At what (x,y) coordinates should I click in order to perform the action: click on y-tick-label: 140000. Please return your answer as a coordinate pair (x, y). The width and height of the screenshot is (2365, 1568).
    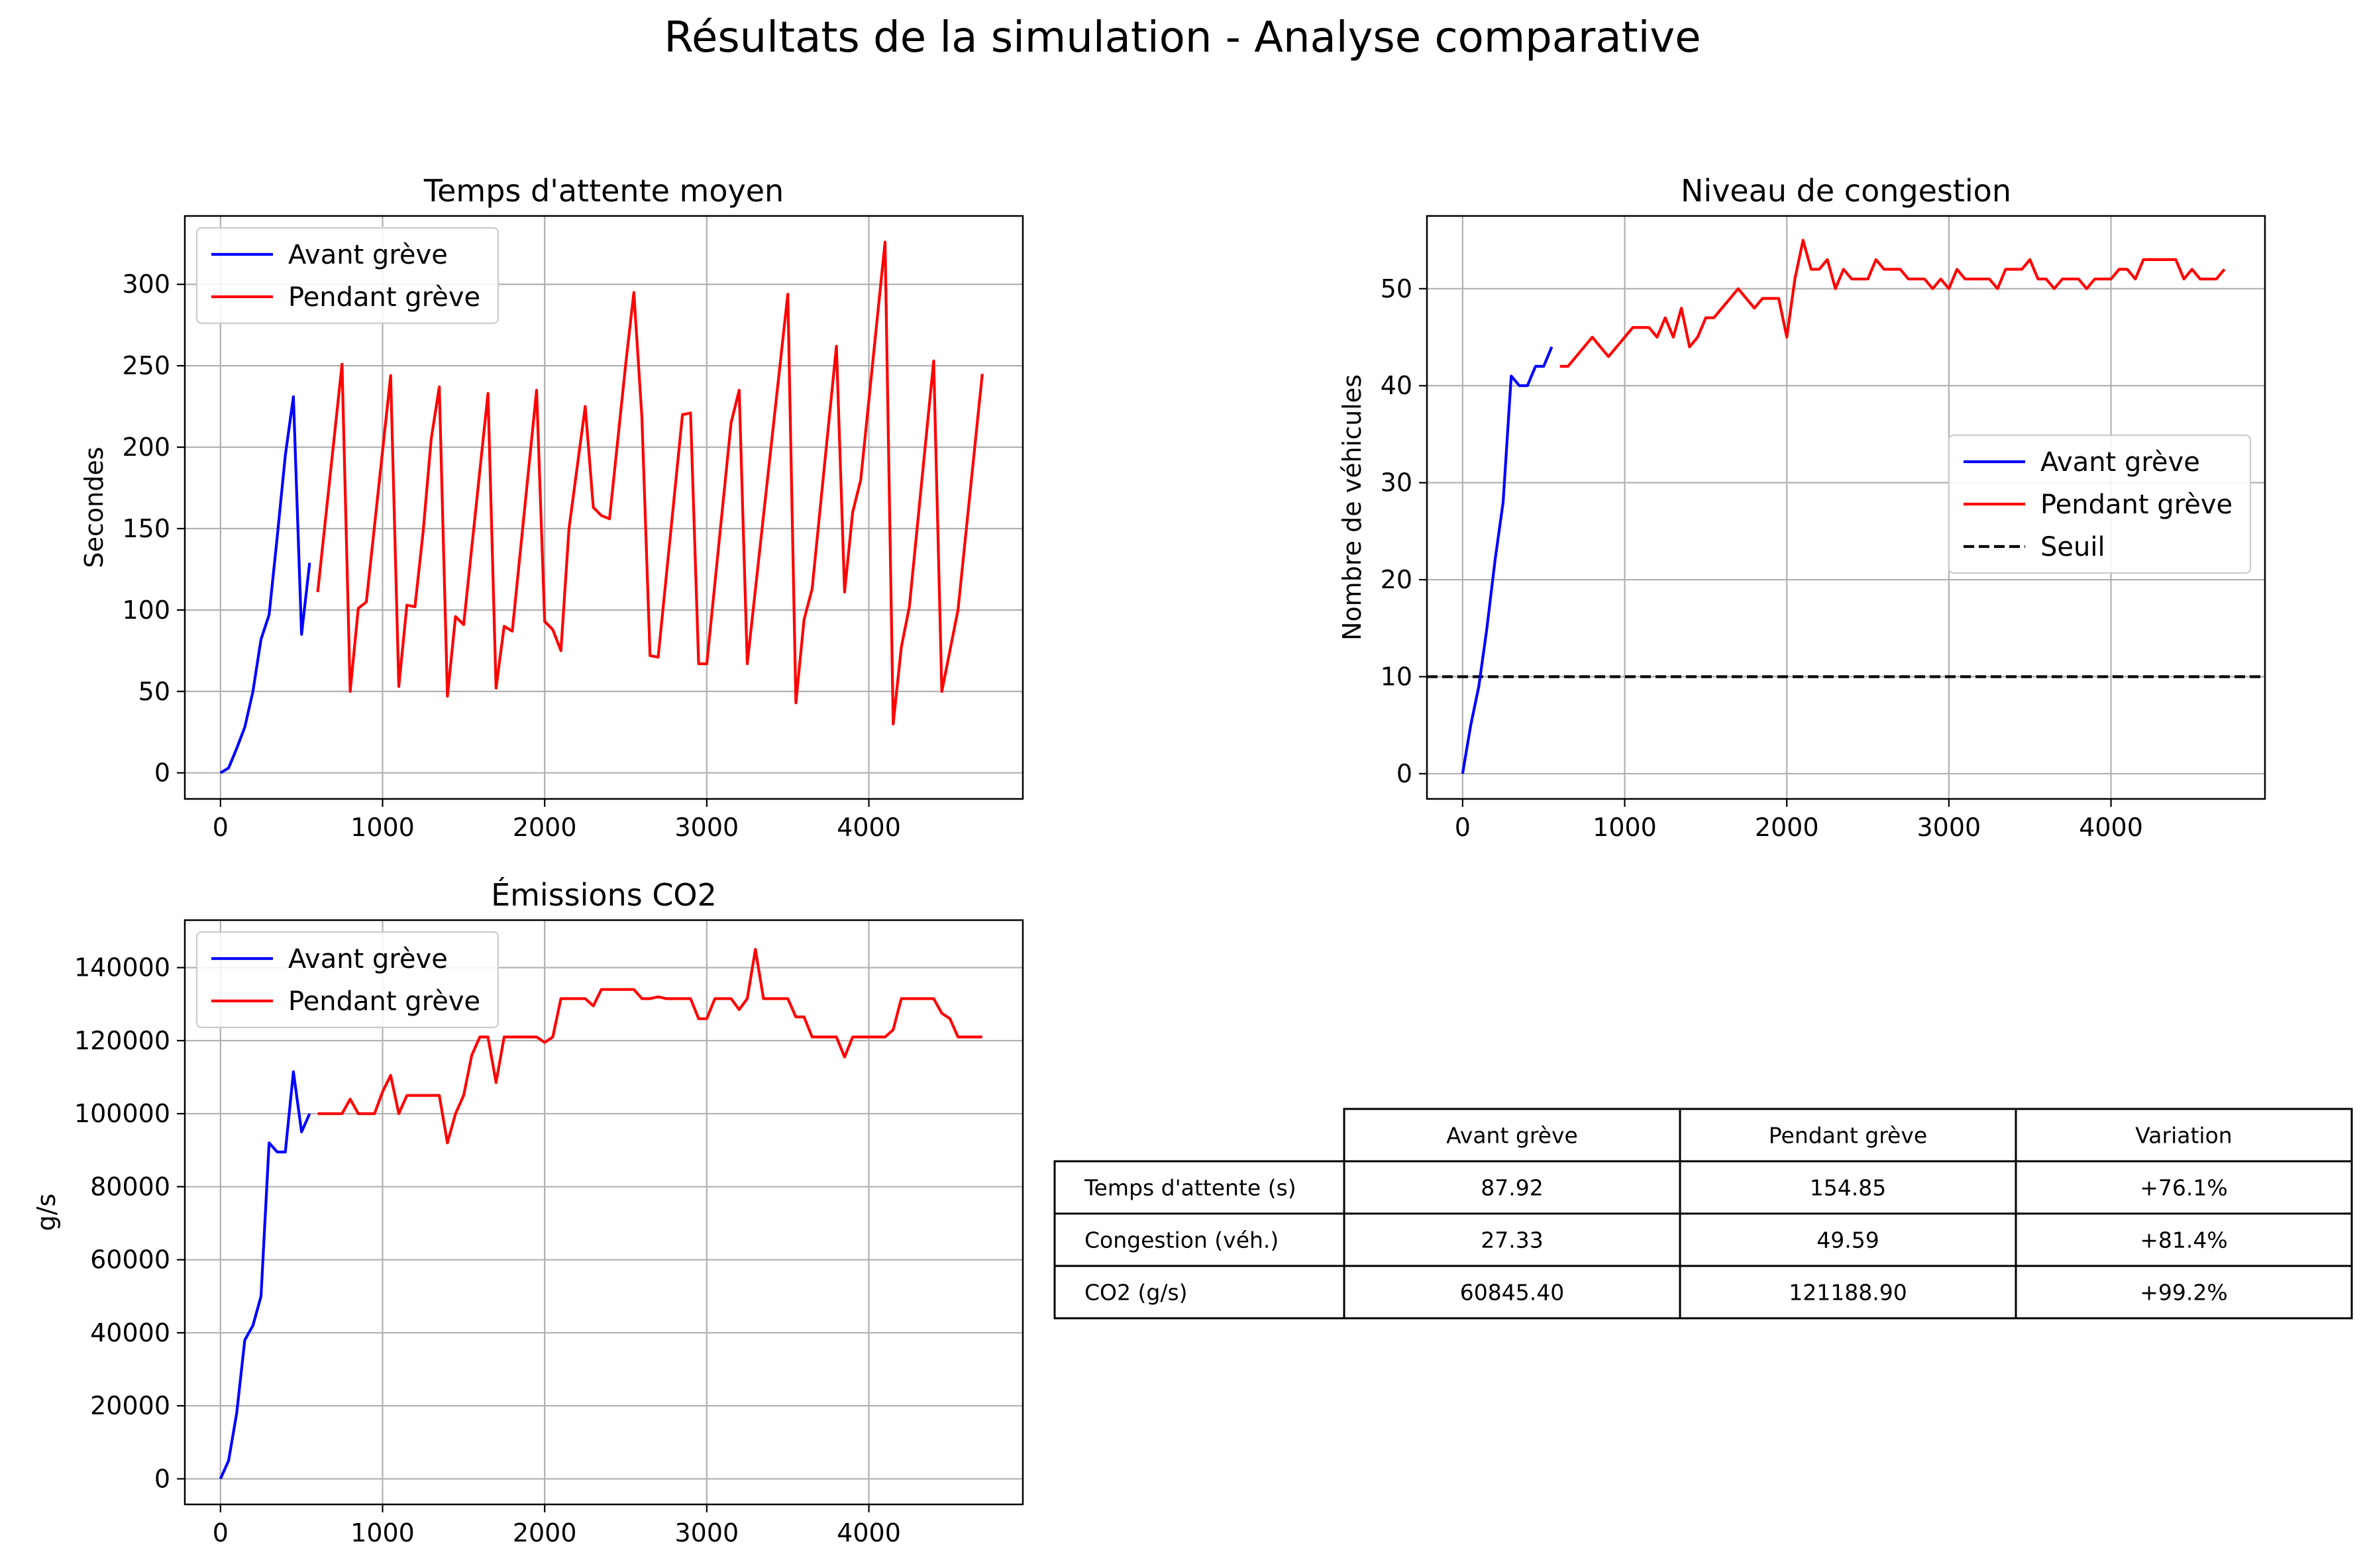
    Looking at the image, I should click on (122, 968).